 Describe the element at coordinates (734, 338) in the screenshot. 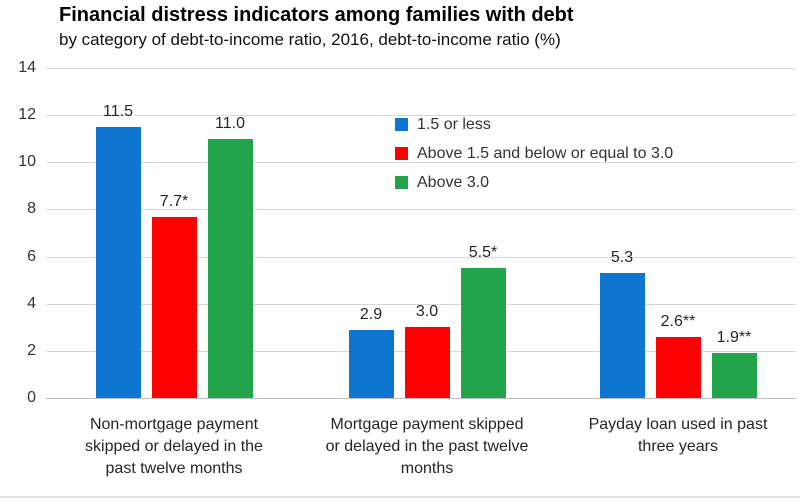

I see `bar-value-label: 1.9**` at that location.